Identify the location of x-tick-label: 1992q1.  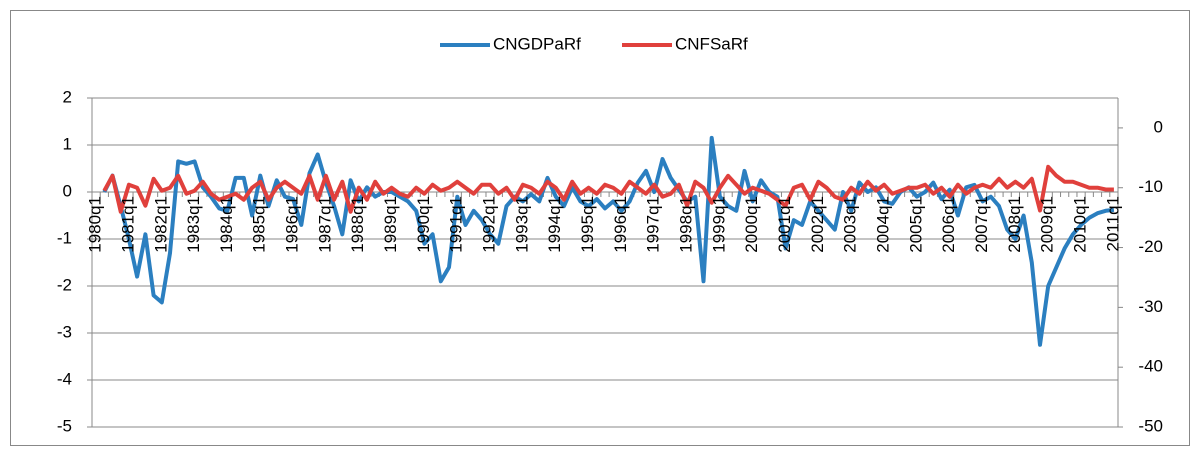
(489, 224).